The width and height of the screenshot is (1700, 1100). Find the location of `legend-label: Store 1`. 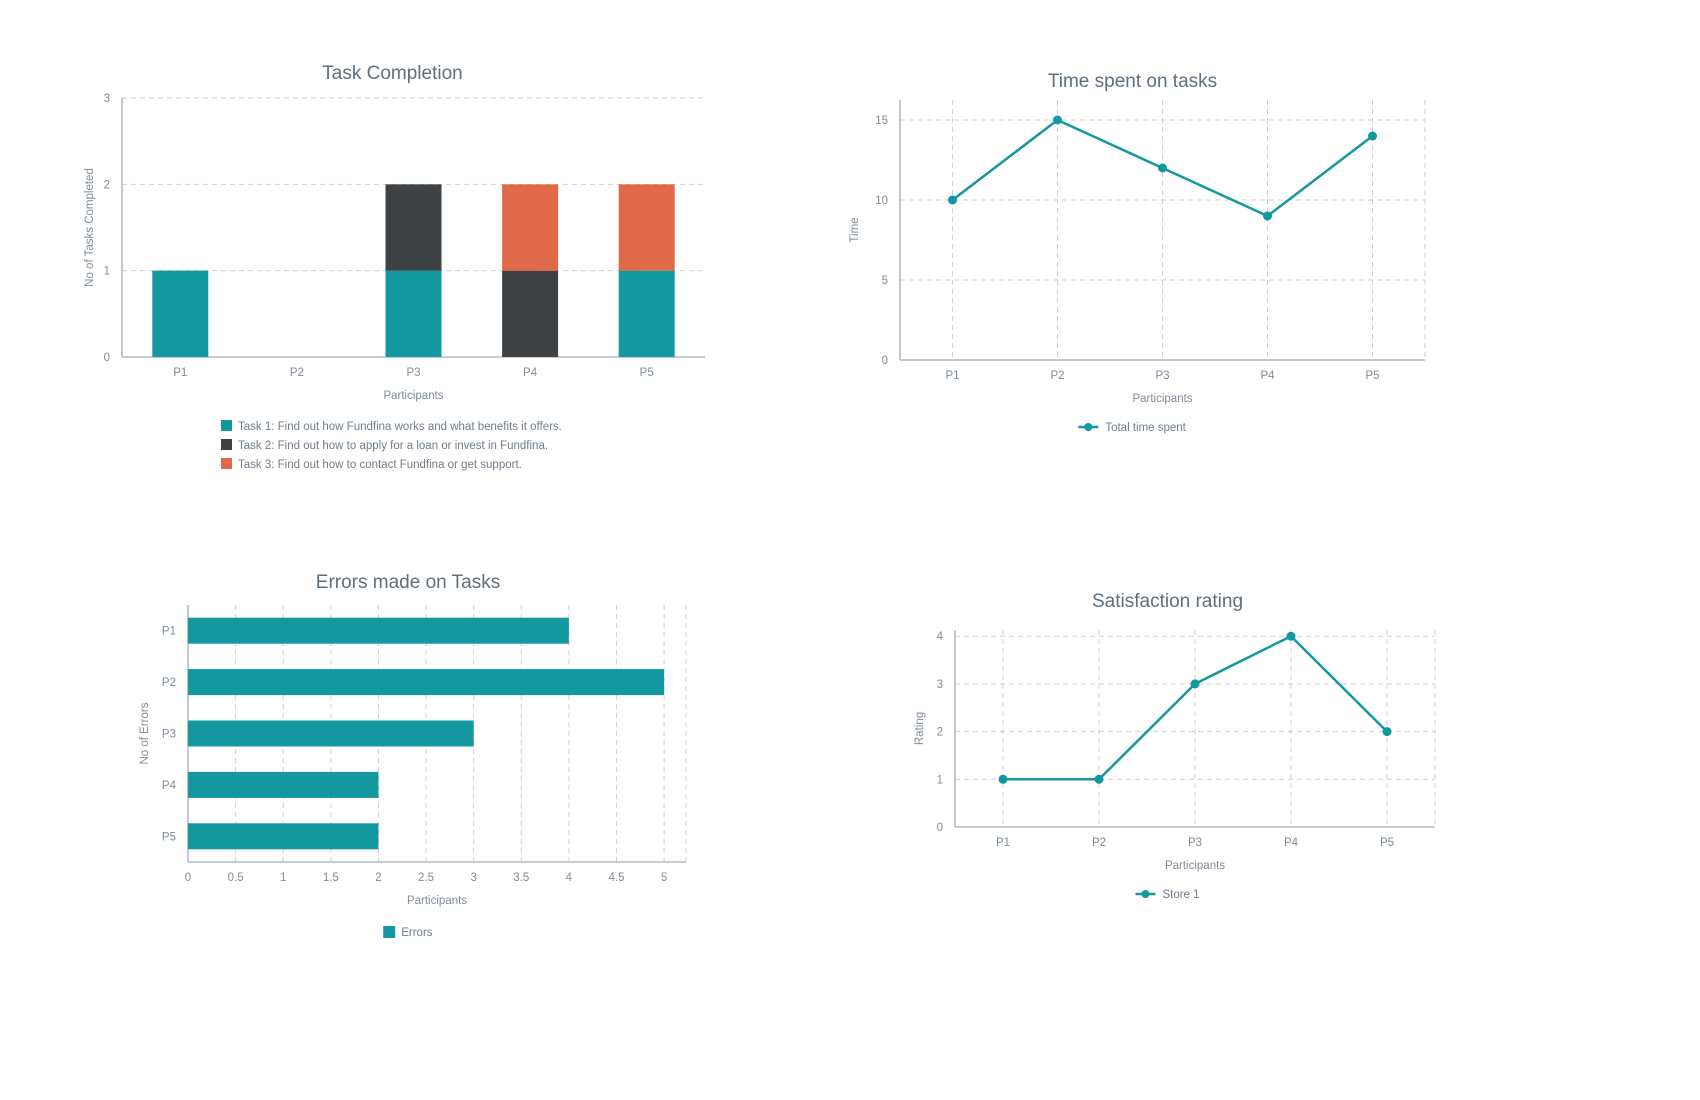

legend-label: Store 1 is located at coordinates (1180, 895).